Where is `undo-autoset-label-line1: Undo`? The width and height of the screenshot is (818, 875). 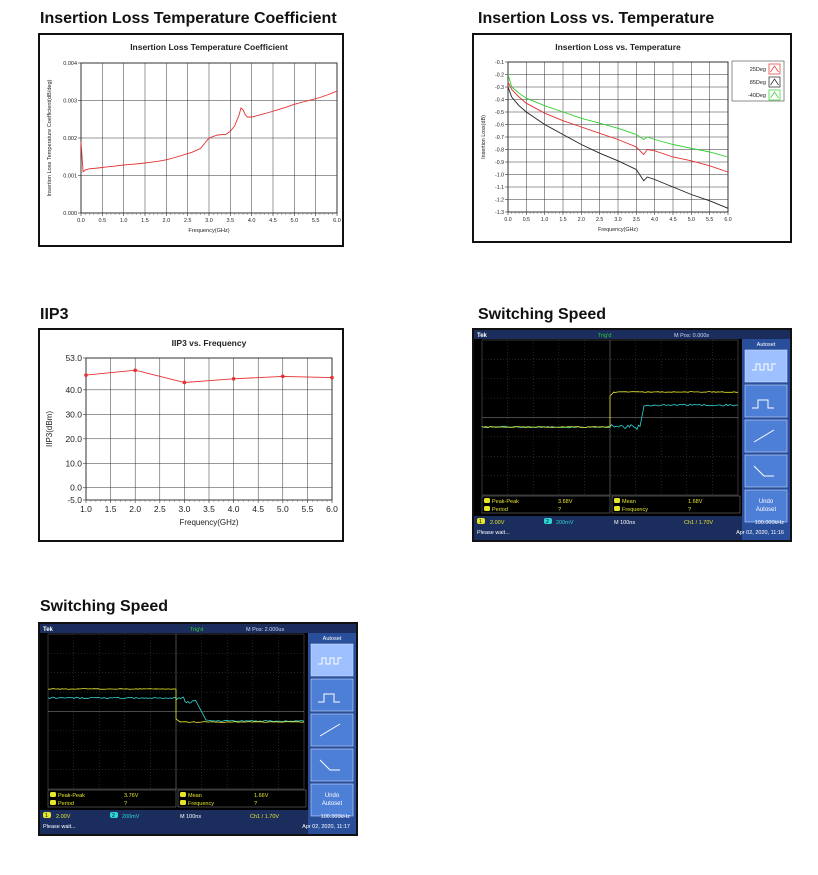 undo-autoset-label-line1: Undo is located at coordinates (332, 796).